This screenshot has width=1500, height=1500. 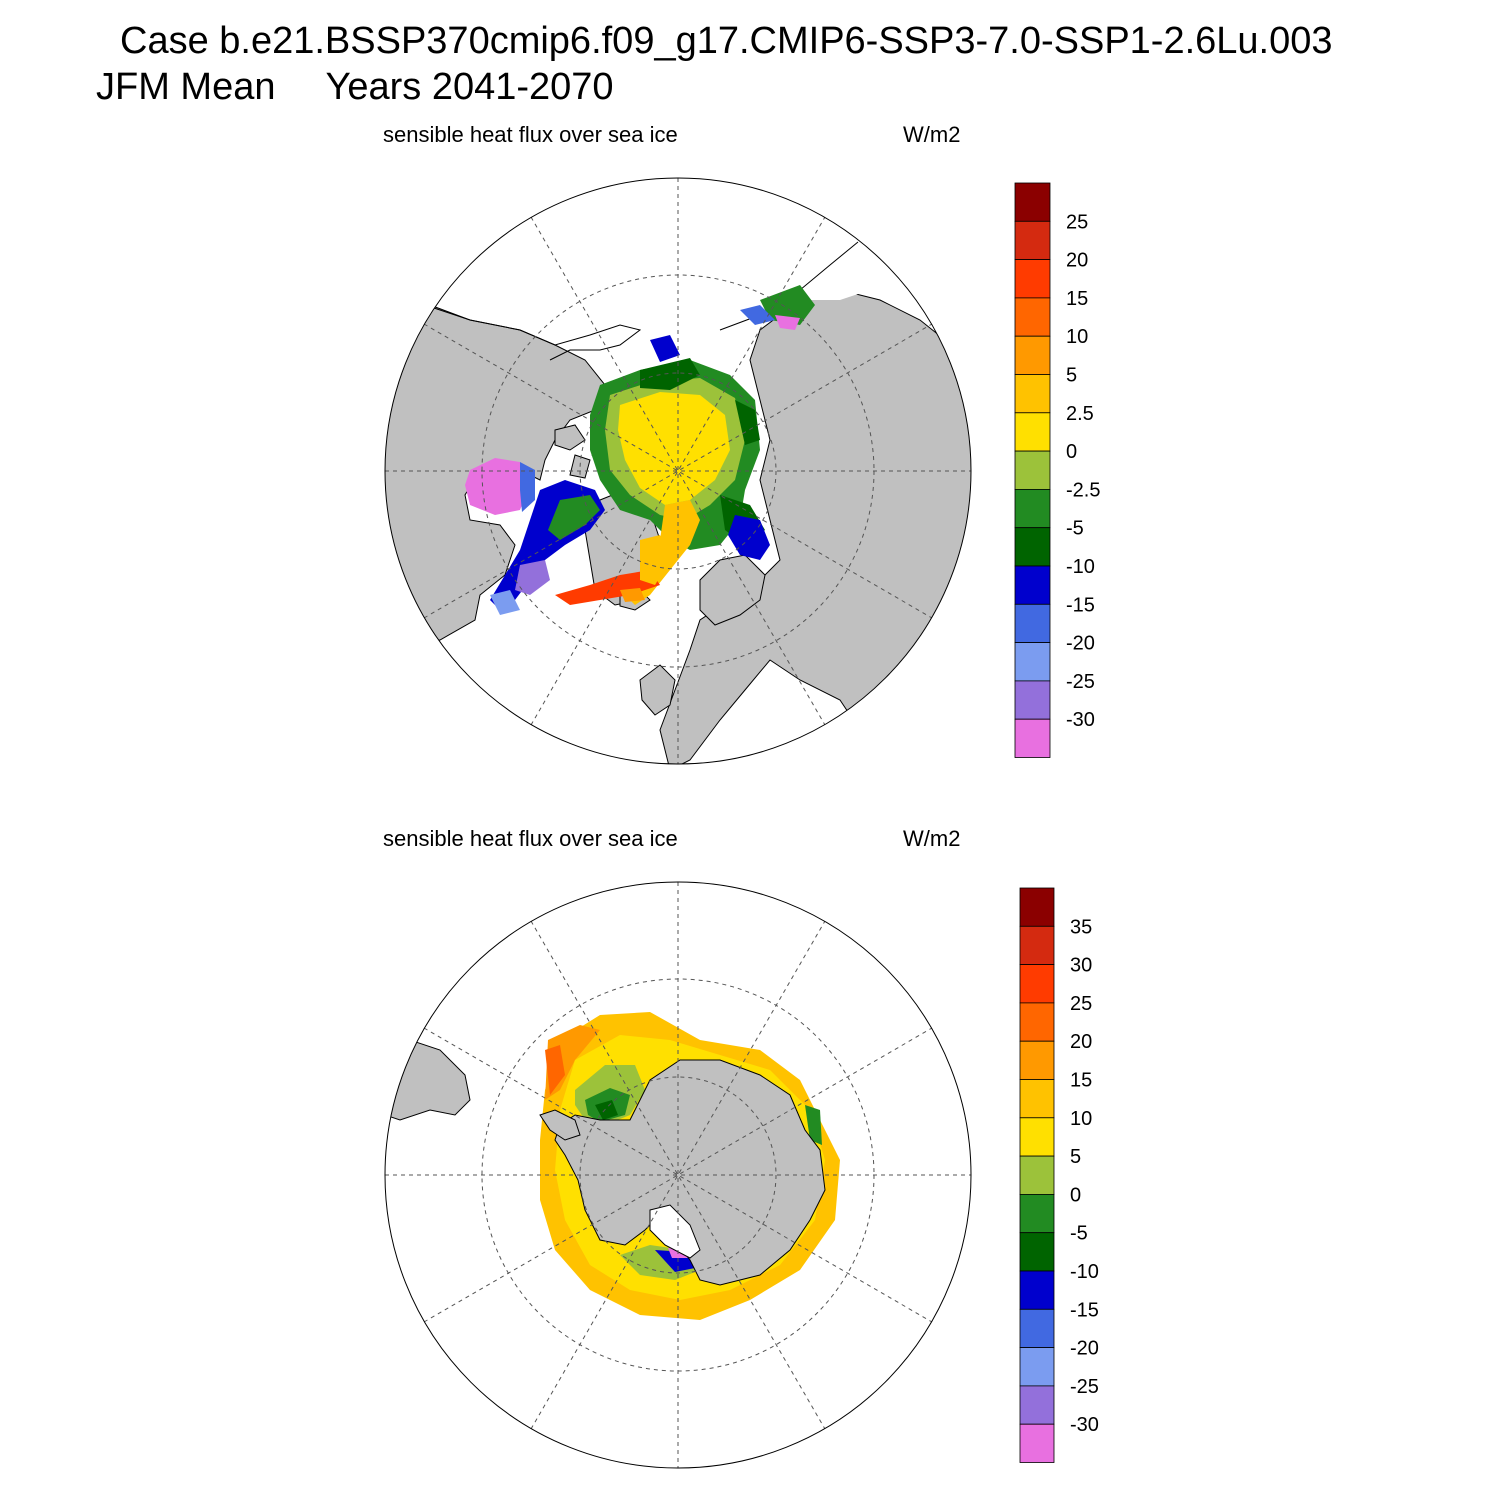 I want to click on panel-south-variable-label: sensible heat flux over sea ice, so click(x=530, y=838).